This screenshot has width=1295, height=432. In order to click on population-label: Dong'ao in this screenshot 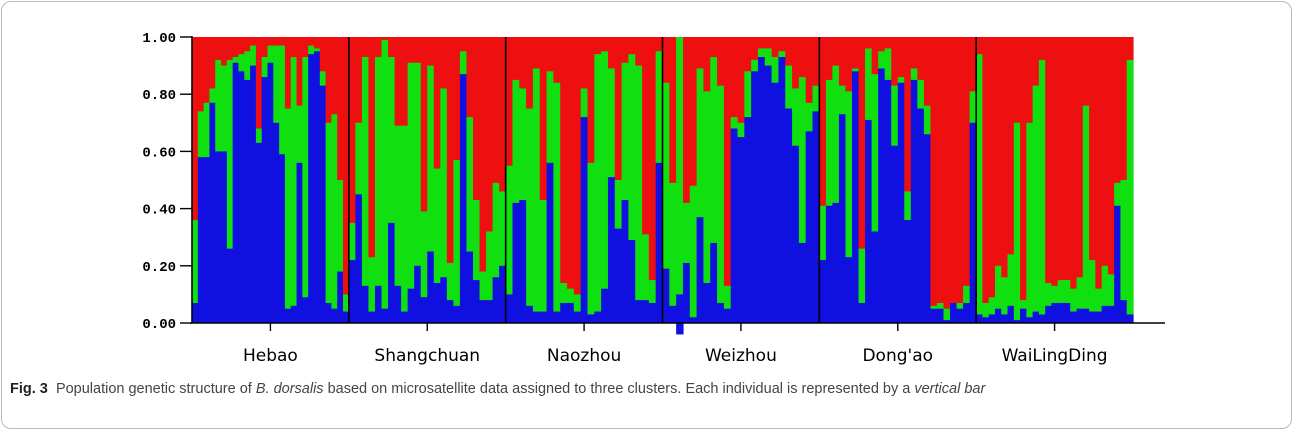, I will do `click(897, 356)`.